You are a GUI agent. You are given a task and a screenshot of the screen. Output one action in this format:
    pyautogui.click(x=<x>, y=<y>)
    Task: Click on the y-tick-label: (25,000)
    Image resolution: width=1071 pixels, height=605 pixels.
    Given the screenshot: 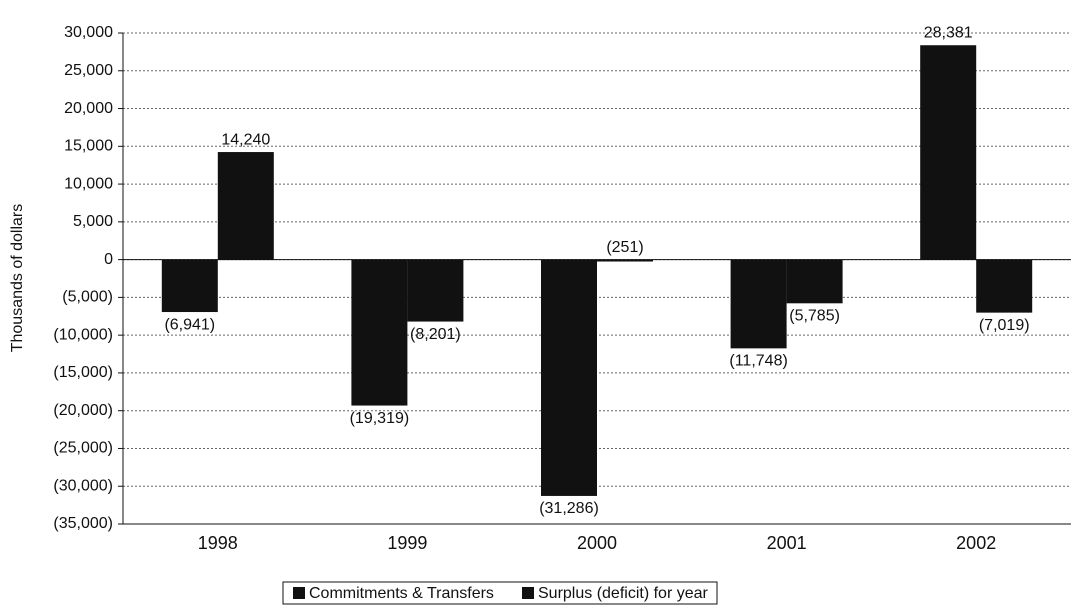 What is the action you would take?
    pyautogui.click(x=83, y=448)
    